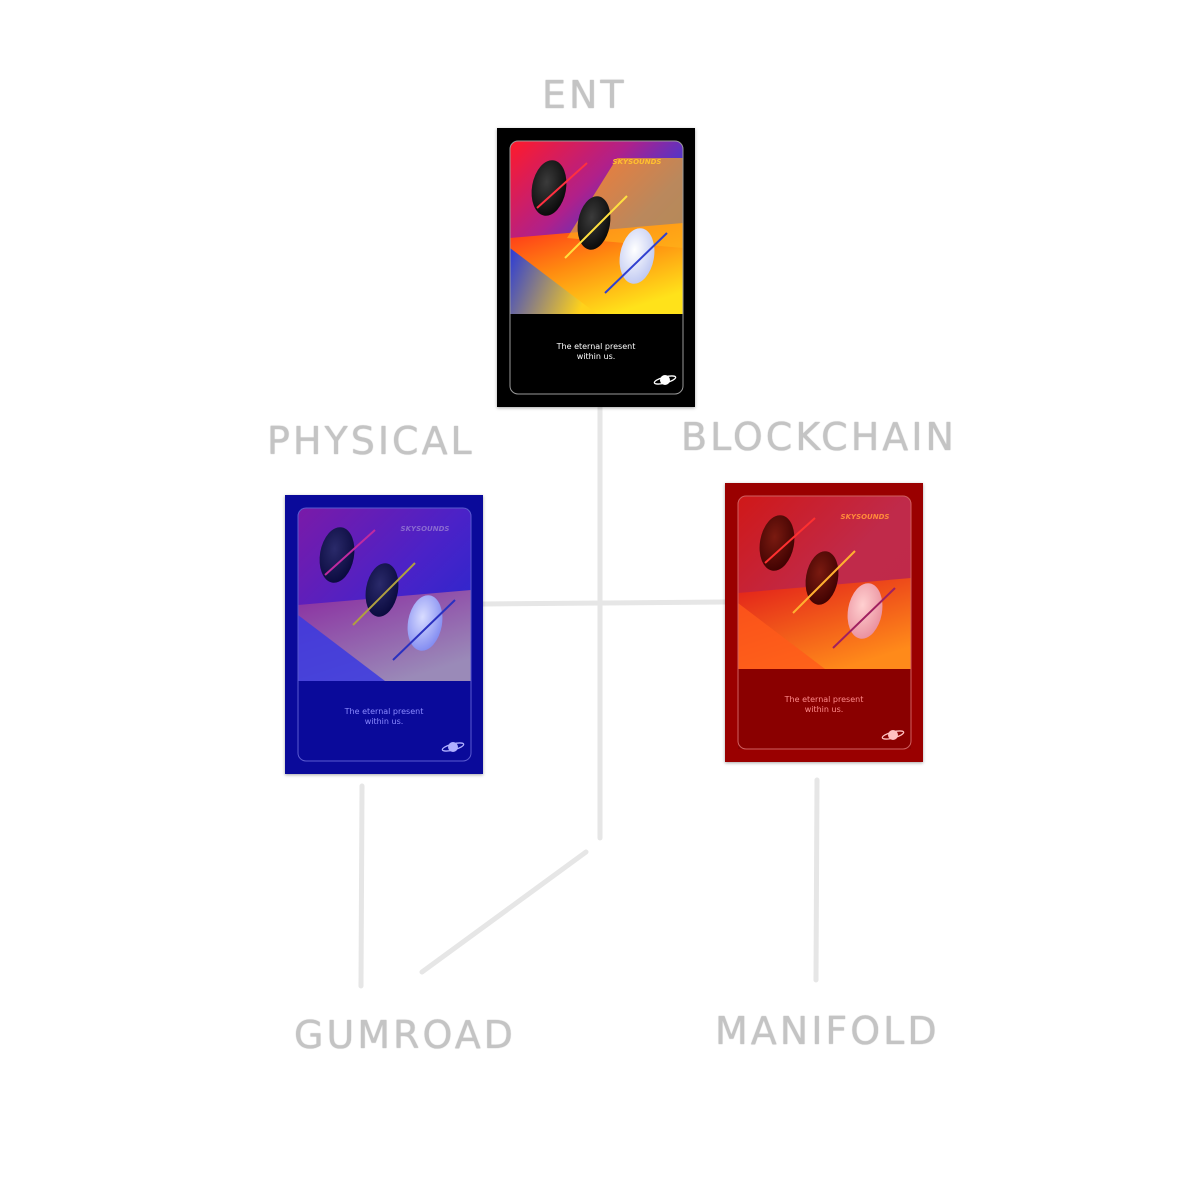 The image size is (1200, 1200). Describe the element at coordinates (827, 582) in the screenshot. I see `blockchain-card-artwork` at that location.